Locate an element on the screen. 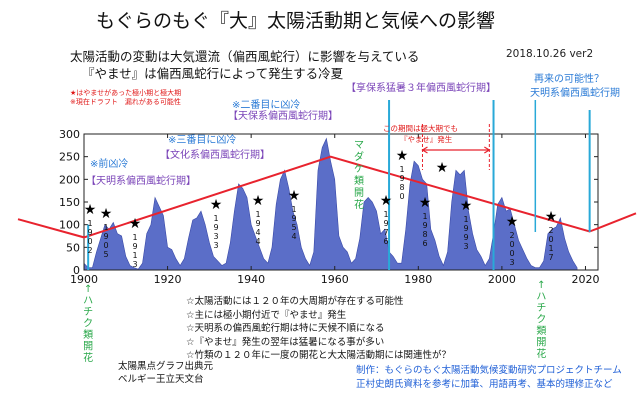  year-digit: 5 is located at coordinates (105, 254).